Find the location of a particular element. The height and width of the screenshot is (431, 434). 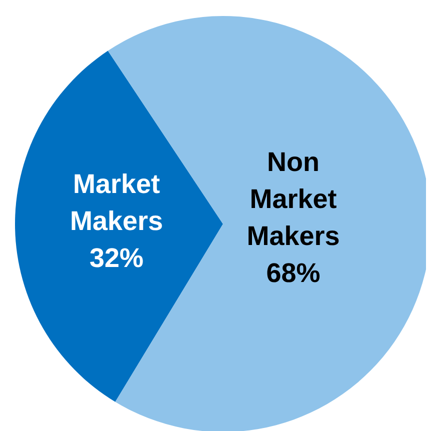

data-label: 68% is located at coordinates (293, 273).